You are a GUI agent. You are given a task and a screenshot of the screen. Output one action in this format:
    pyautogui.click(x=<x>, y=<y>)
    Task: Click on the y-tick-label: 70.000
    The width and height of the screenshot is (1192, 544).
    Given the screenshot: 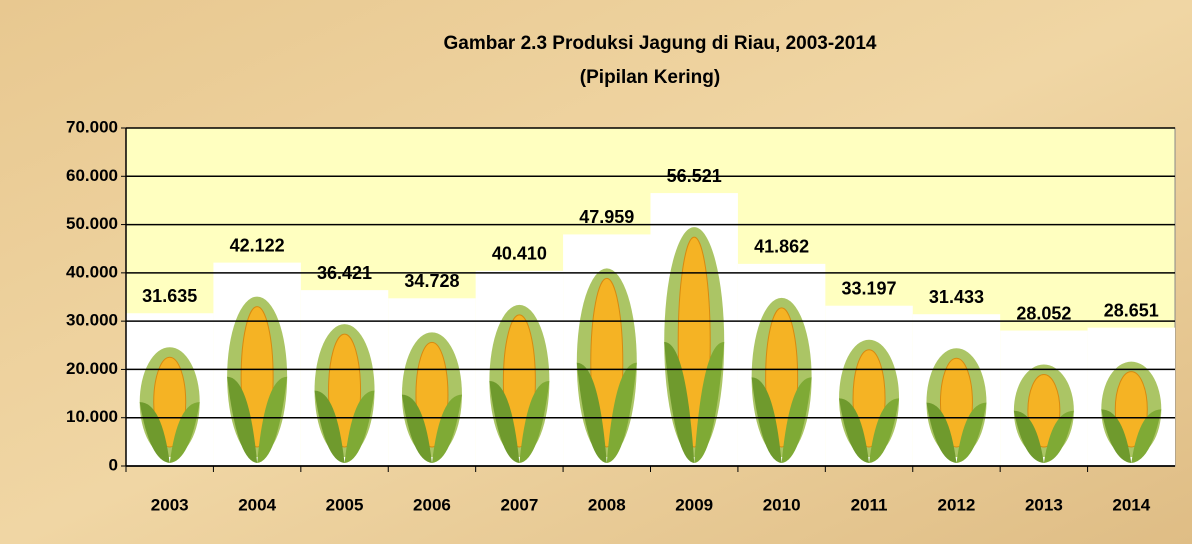 What is the action you would take?
    pyautogui.click(x=92, y=126)
    